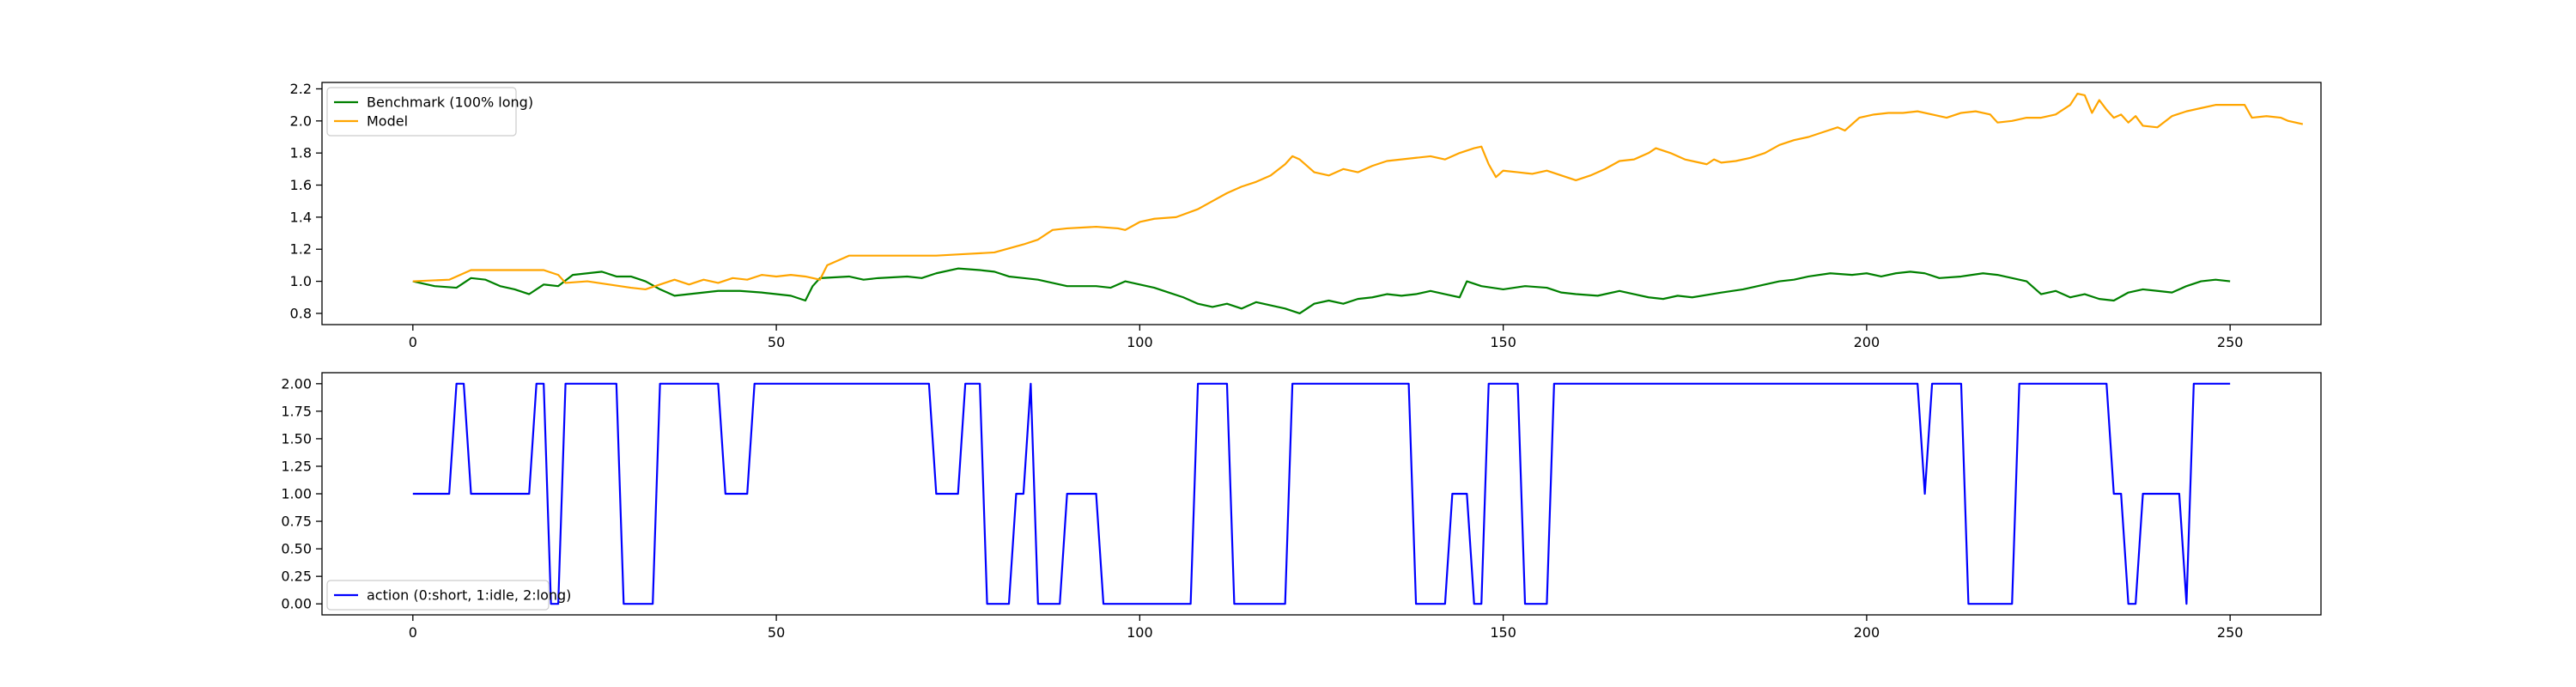 The height and width of the screenshot is (687, 2576). What do you see at coordinates (301, 313) in the screenshot?
I see `y-tick-label: 0.8` at bounding box center [301, 313].